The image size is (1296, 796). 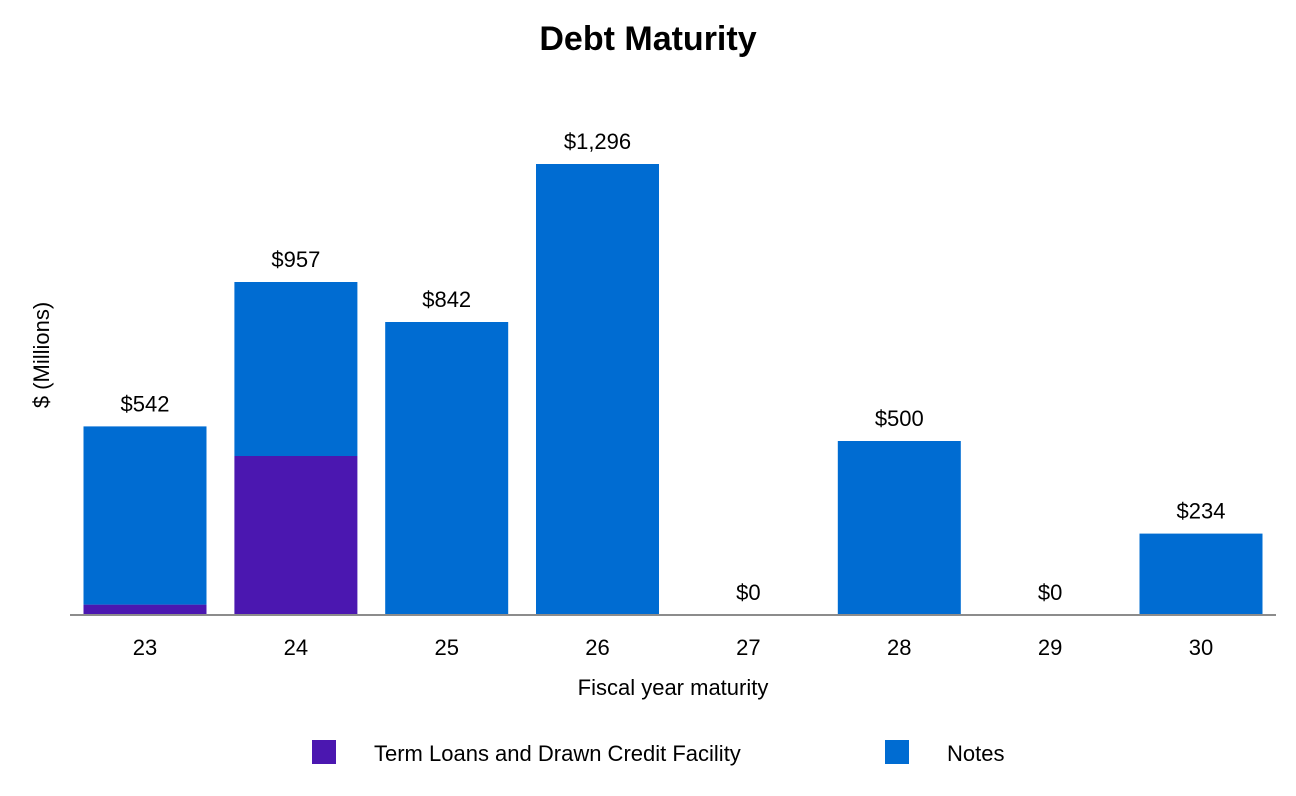 I want to click on x-tick-25: 25, so click(x=446, y=647).